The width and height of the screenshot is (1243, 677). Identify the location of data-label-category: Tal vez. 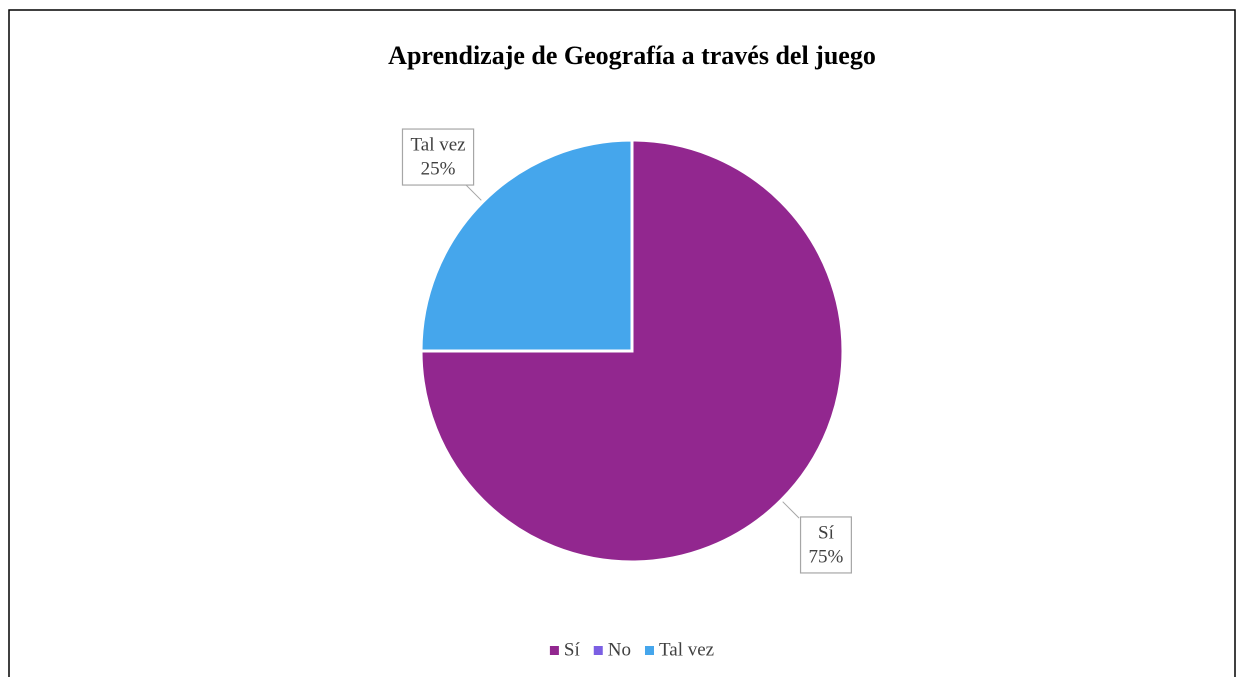
(437, 144).